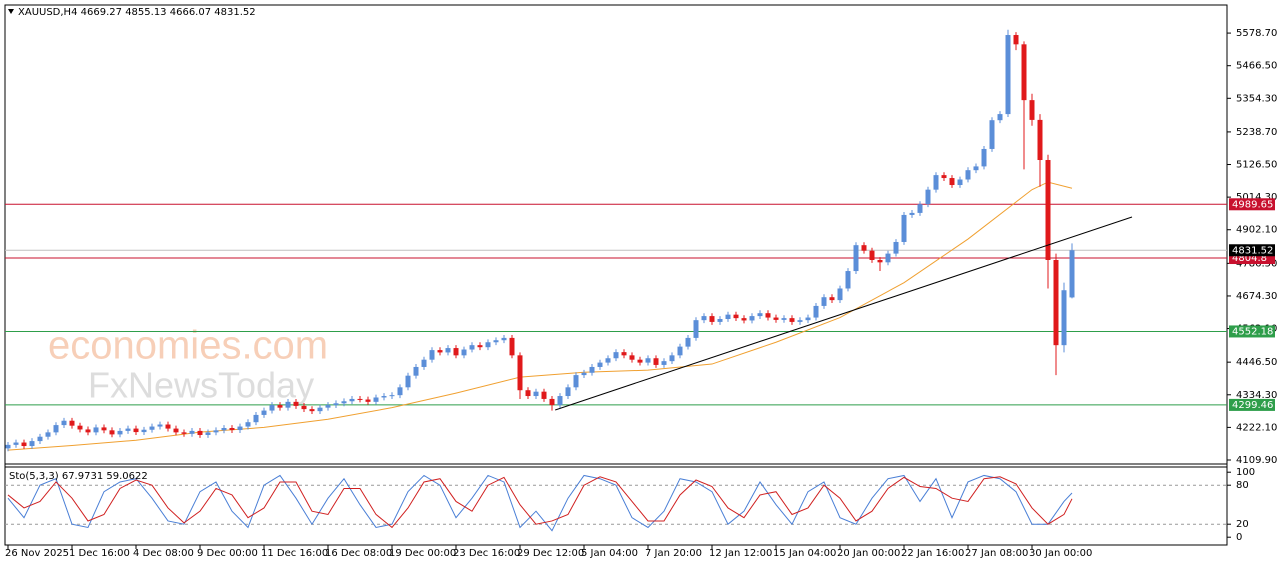 This screenshot has width=1280, height=571. I want to click on oscillator-d: 59.0622, so click(126, 476).